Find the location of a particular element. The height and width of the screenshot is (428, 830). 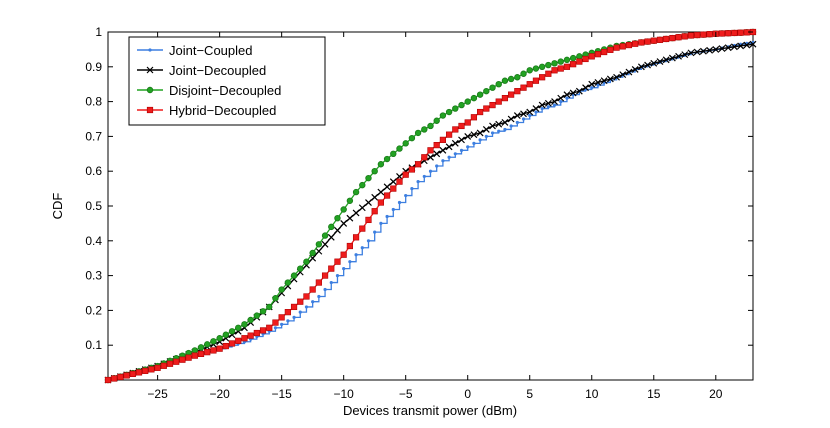

legend-label: Disjoint−Decoupled is located at coordinates (225, 90).